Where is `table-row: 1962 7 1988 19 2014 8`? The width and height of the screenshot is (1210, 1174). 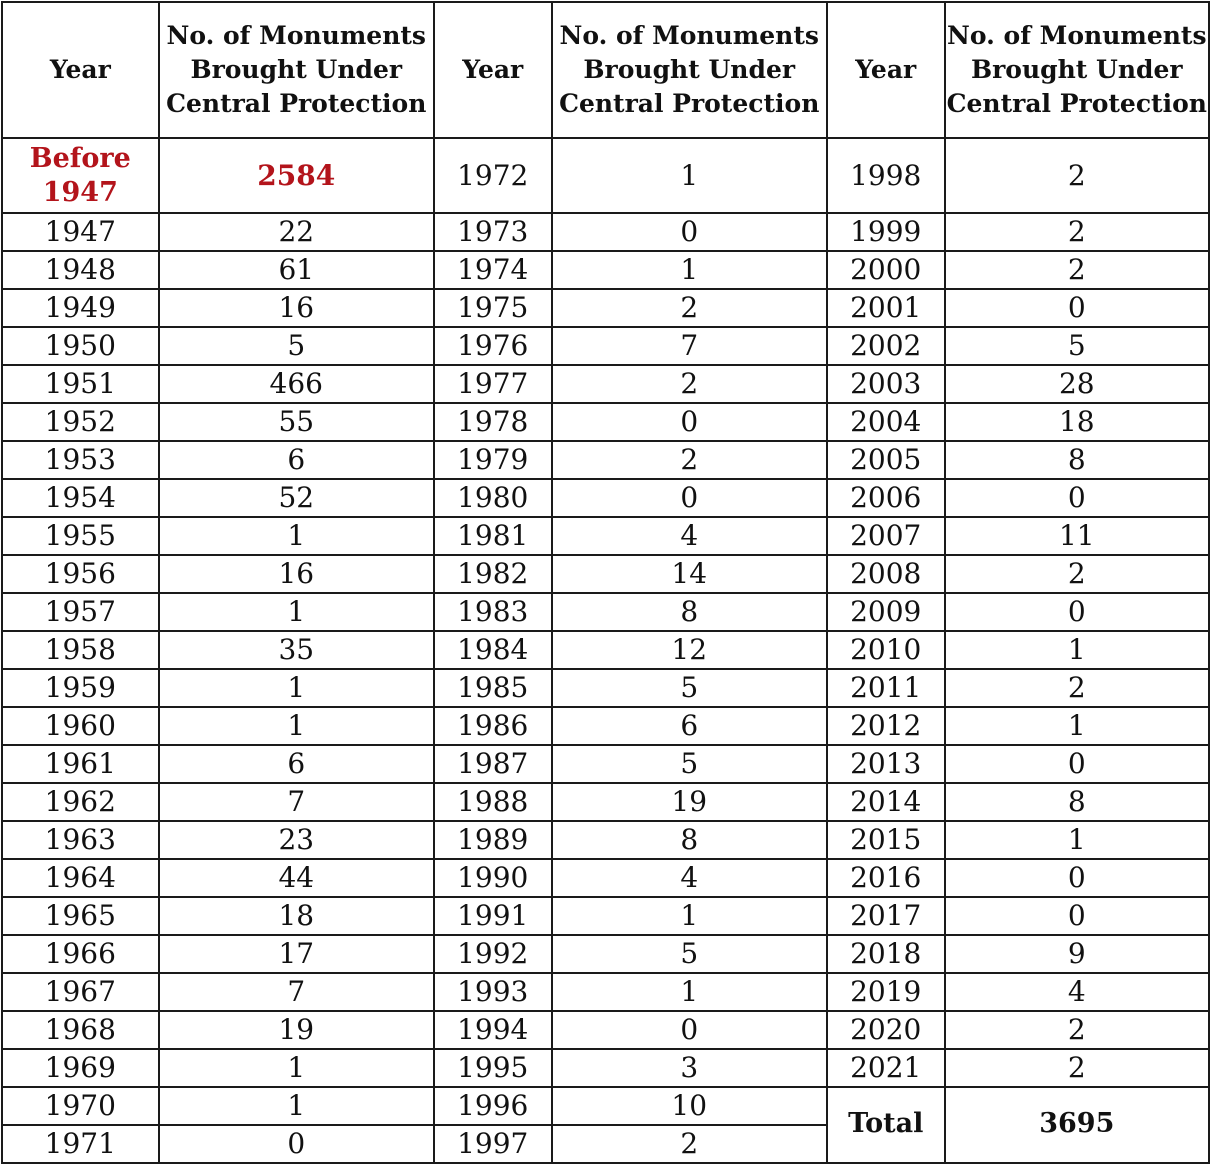
table-row: 1962 7 1988 19 2014 8 is located at coordinates (605, 802).